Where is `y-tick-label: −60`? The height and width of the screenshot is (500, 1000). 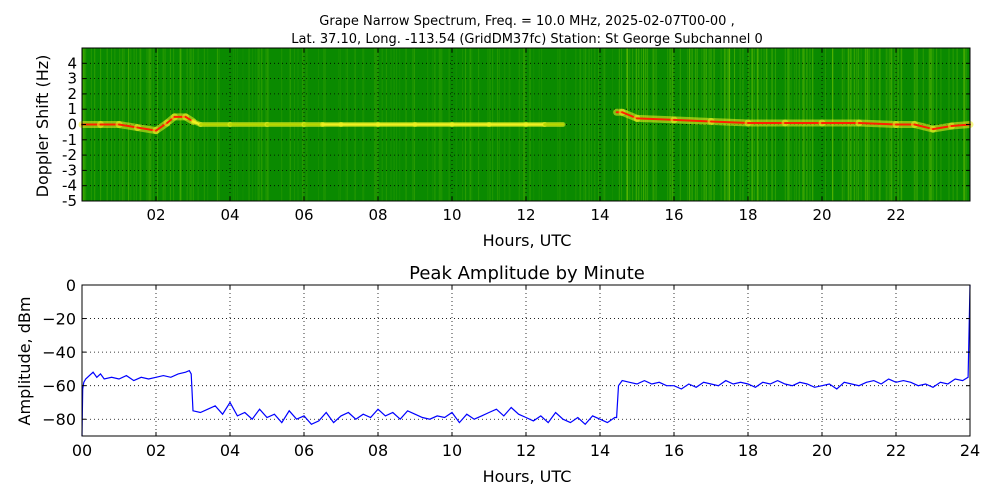 y-tick-label: −60 is located at coordinates (59, 386).